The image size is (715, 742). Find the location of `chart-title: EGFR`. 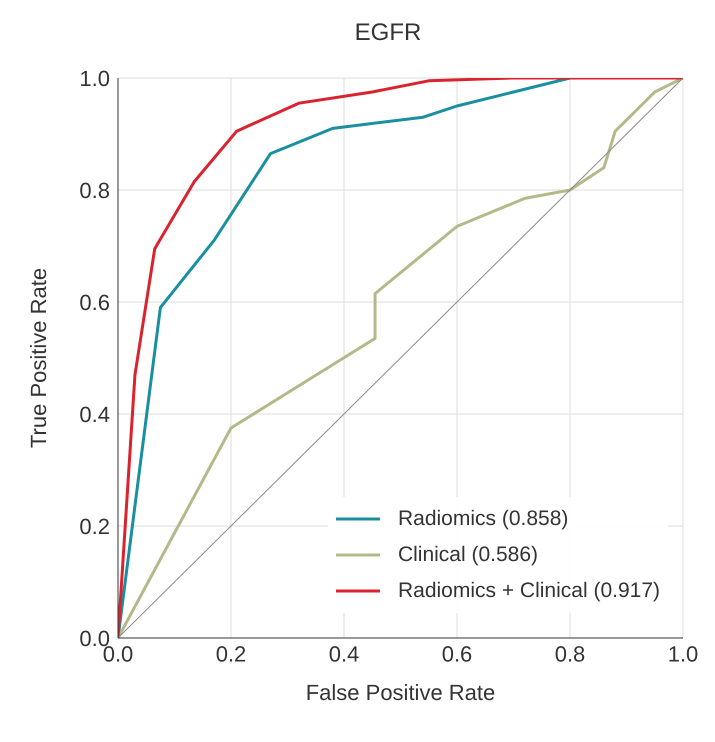

chart-title: EGFR is located at coordinates (388, 32).